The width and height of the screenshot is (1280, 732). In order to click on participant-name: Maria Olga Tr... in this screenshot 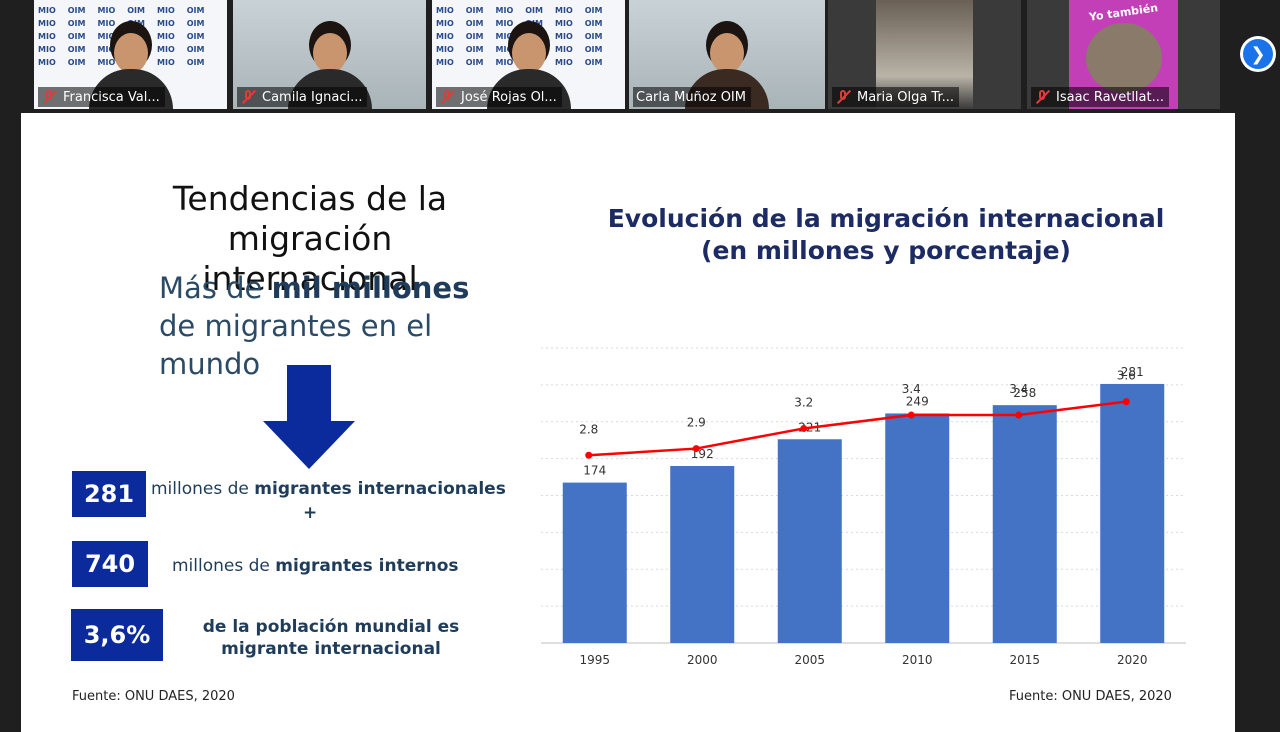, I will do `click(906, 97)`.